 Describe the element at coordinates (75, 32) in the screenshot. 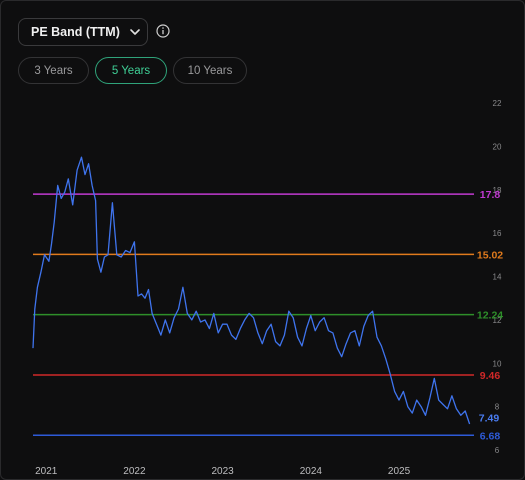

I see `dropdown-label: PE Band (TTM)` at that location.